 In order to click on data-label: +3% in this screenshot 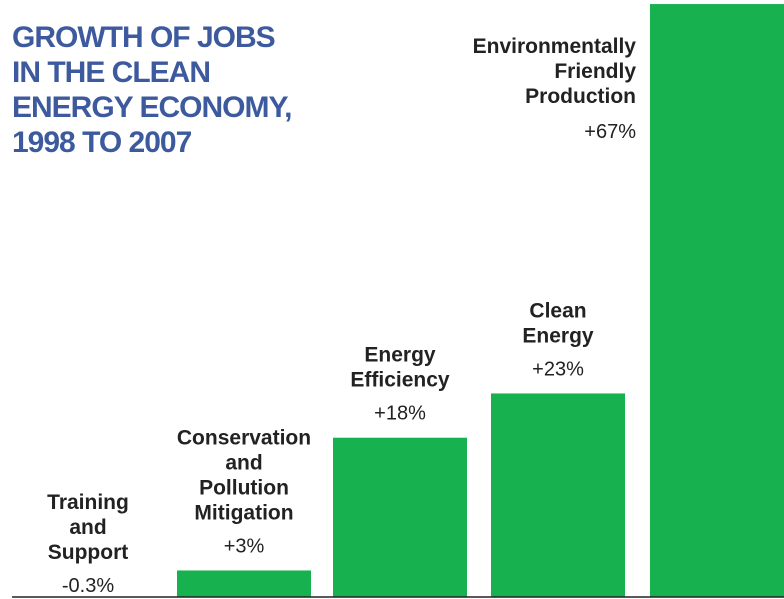, I will do `click(244, 546)`.